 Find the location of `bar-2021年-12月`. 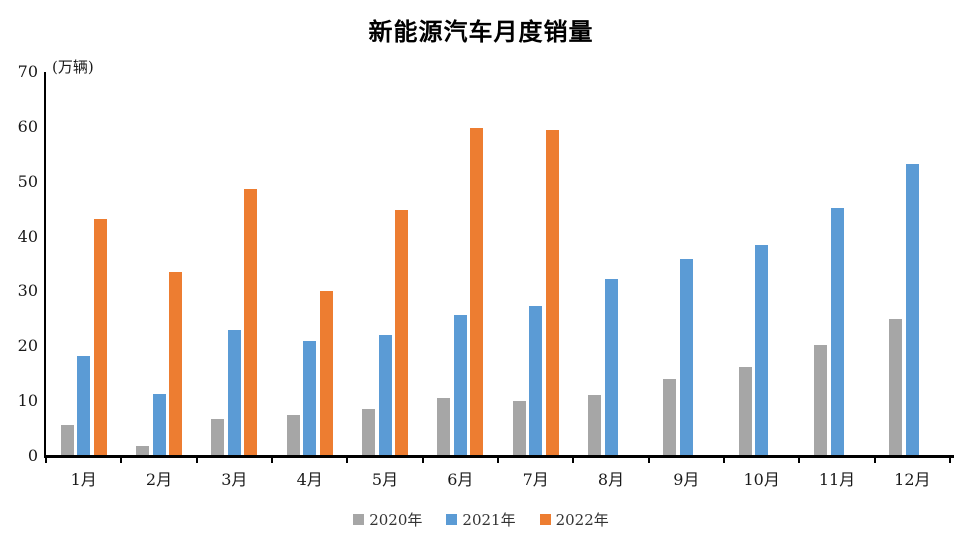

bar-2021年-12月 is located at coordinates (912, 309).